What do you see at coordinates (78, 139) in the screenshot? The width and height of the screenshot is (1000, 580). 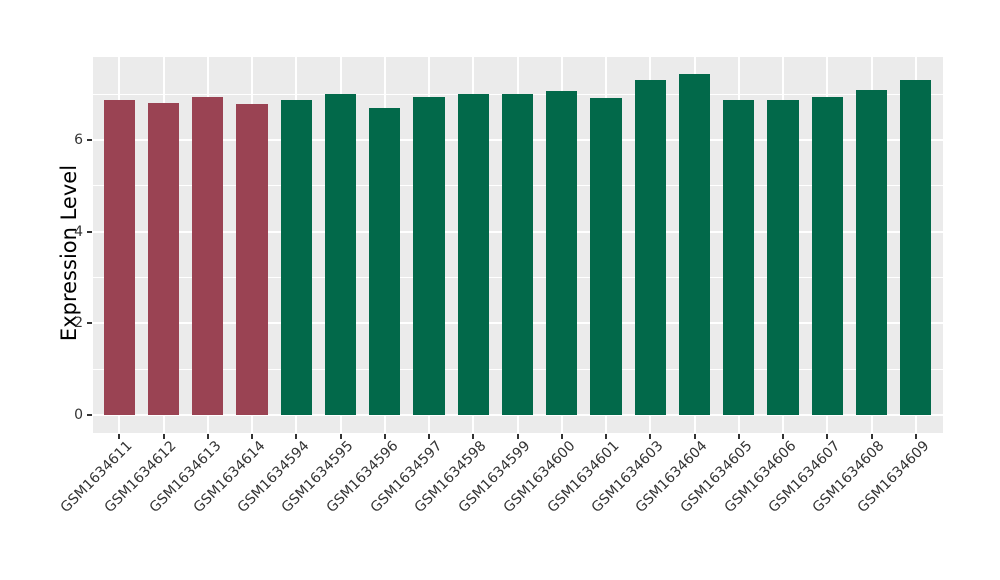 I see `y-tick-label: 6` at bounding box center [78, 139].